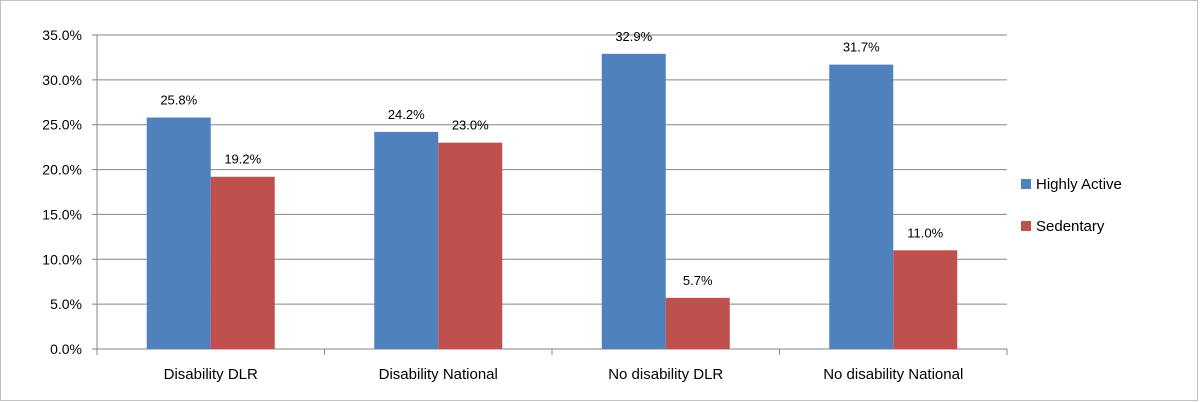 This screenshot has width=1200, height=403. What do you see at coordinates (893, 374) in the screenshot?
I see `x-tick-label: No disability National` at bounding box center [893, 374].